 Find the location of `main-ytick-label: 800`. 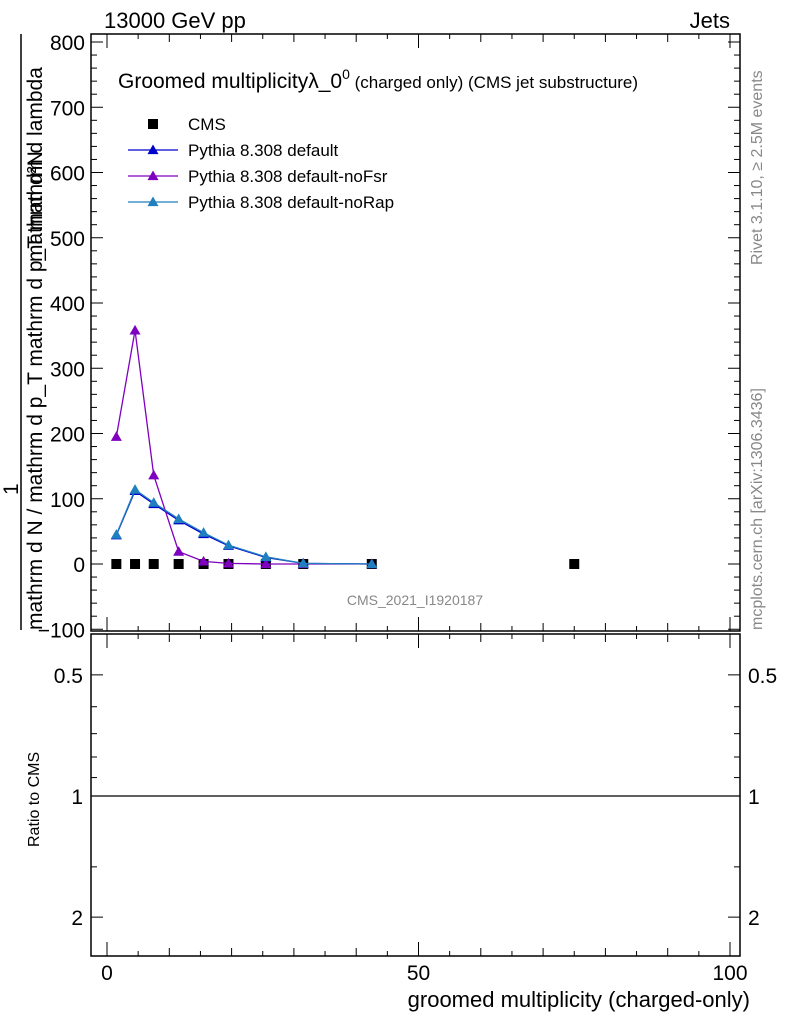

main-ytick-label: 800 is located at coordinates (67, 43).